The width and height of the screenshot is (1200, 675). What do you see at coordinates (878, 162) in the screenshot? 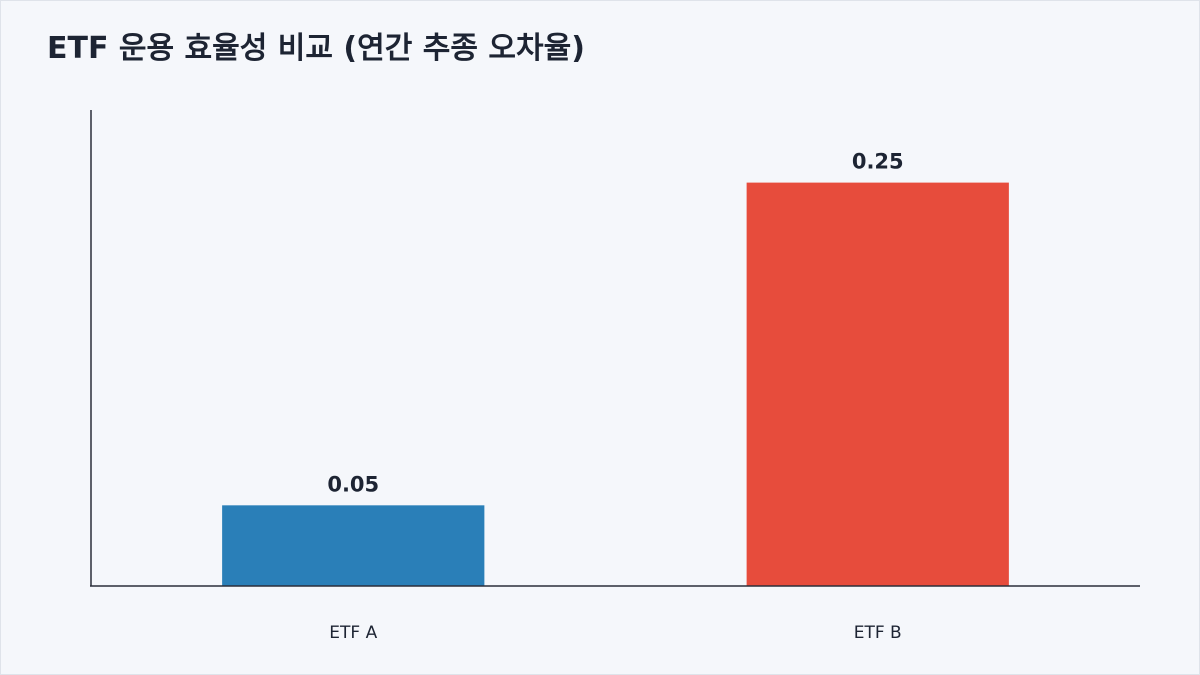
I see `data-label-etf-b: 0.25` at bounding box center [878, 162].